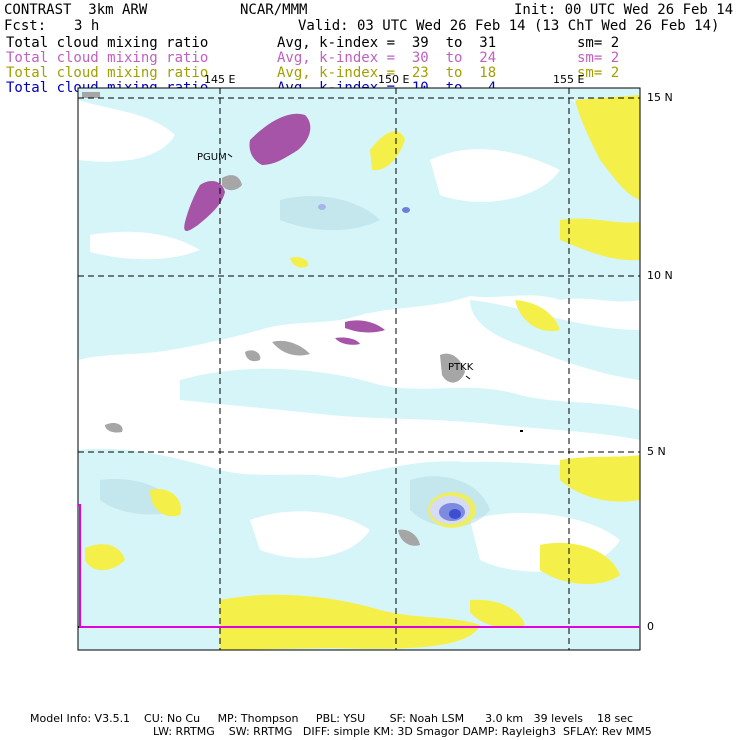 The image size is (740, 740). Describe the element at coordinates (656, 451) in the screenshot. I see `lat-label-5: 5 N` at that location.